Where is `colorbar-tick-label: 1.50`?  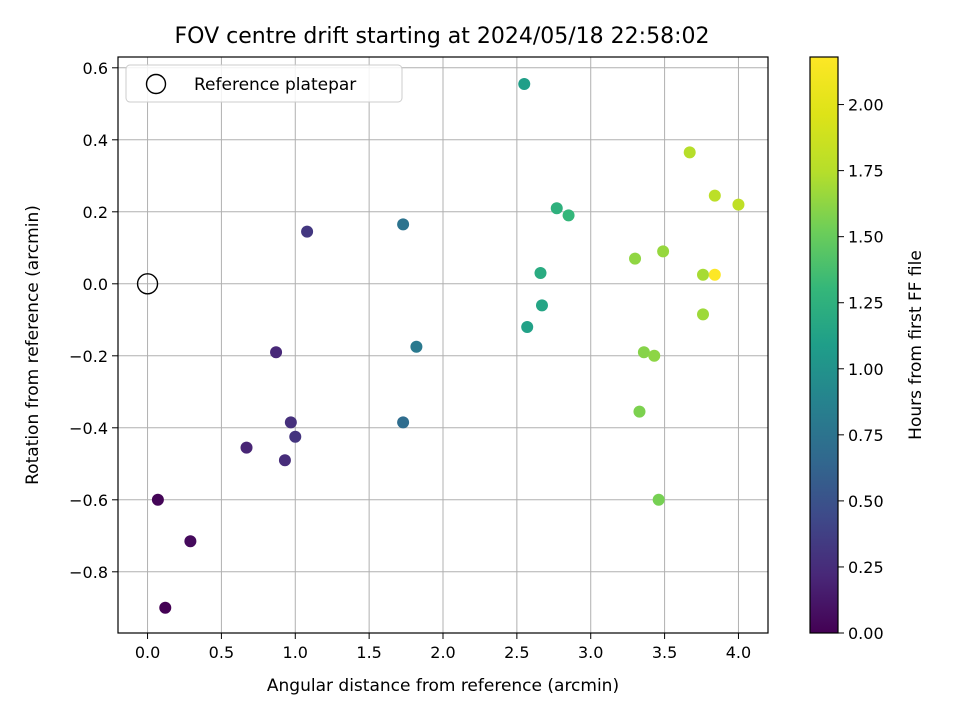
colorbar-tick-label: 1.50 is located at coordinates (866, 237).